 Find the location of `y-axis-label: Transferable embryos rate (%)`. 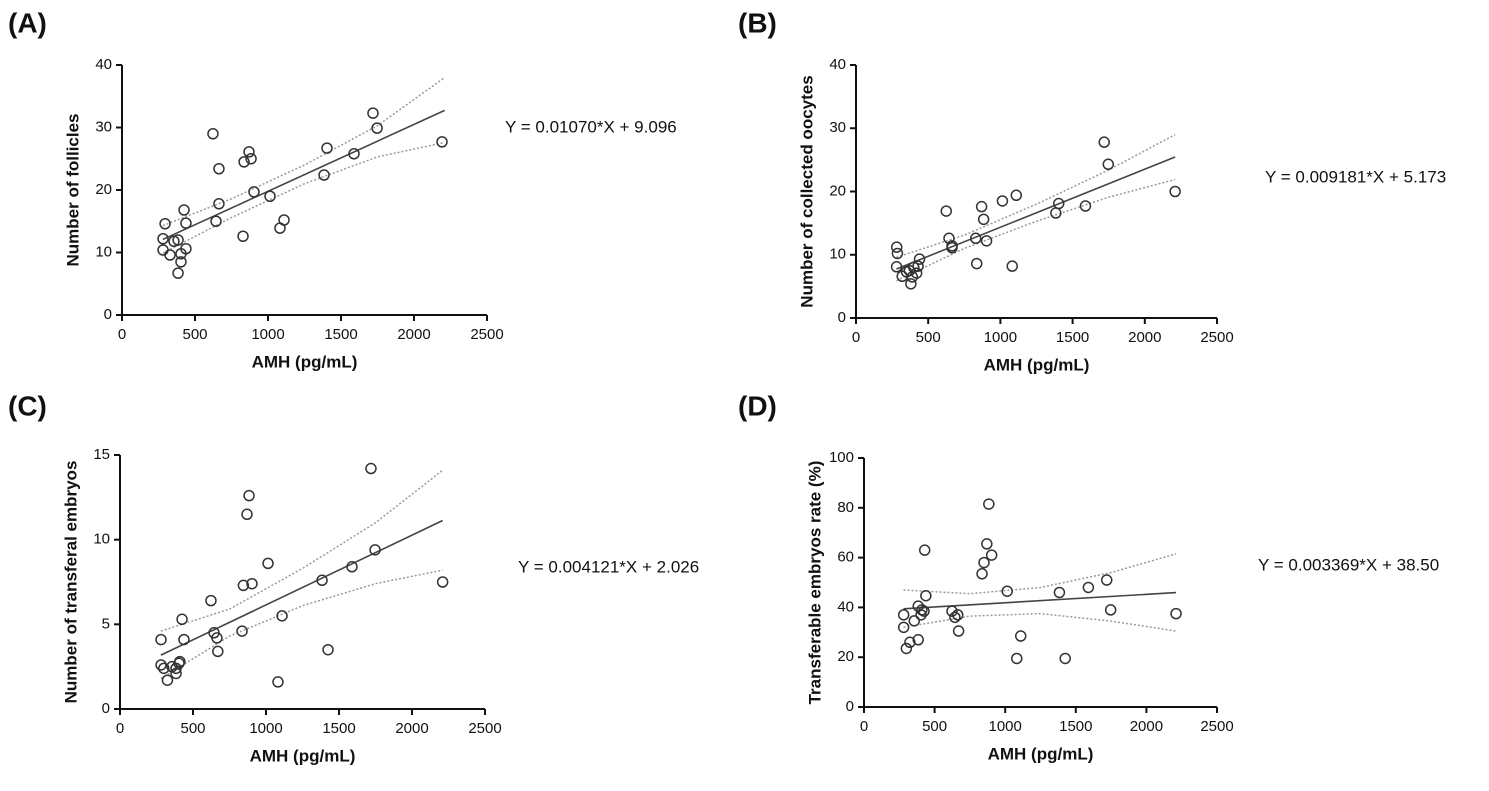

y-axis-label: Transferable embryos rate (%) is located at coordinates (814, 583).